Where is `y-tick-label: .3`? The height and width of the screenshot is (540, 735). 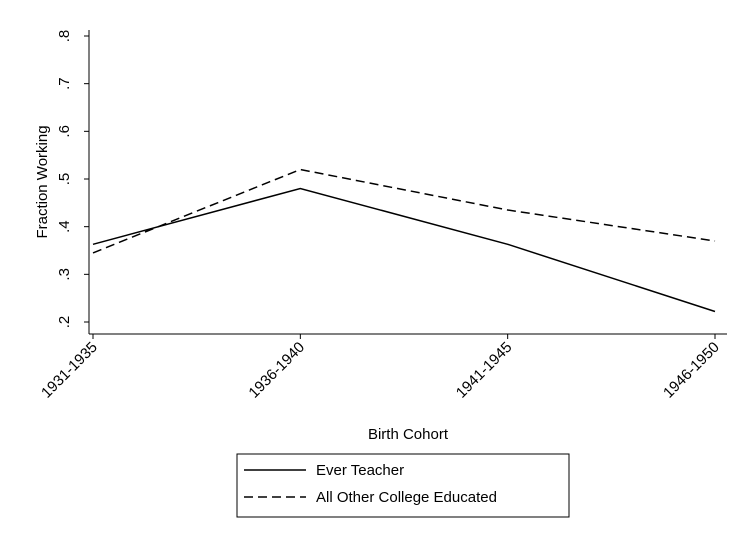 y-tick-label: .3 is located at coordinates (64, 274).